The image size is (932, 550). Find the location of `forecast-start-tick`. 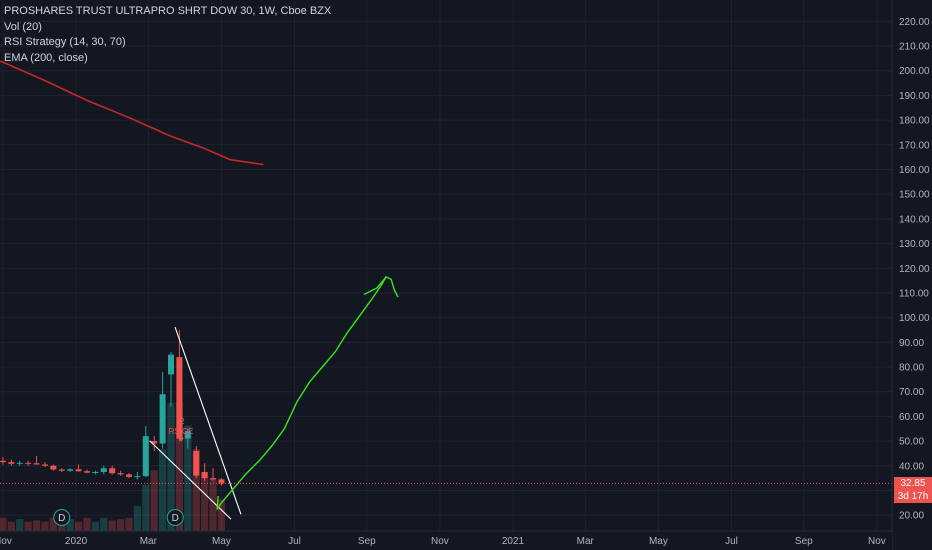

forecast-start-tick is located at coordinates (217, 502).